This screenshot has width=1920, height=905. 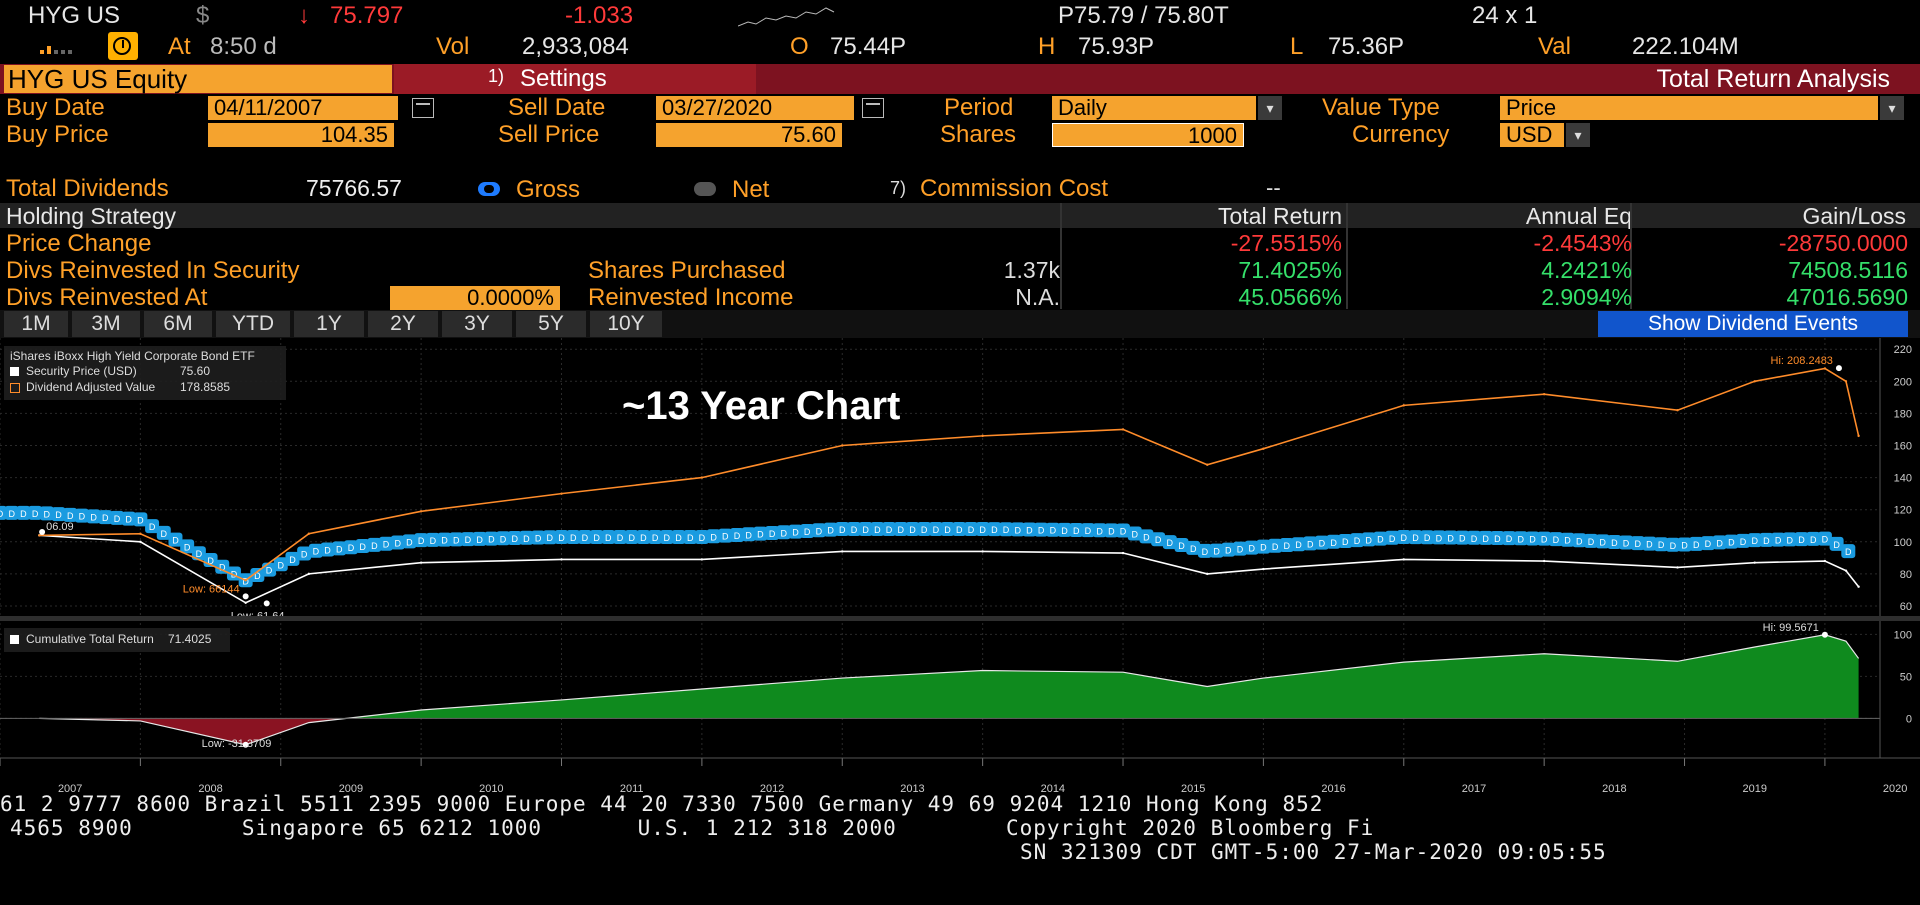 What do you see at coordinates (960, 618) in the screenshot?
I see `panel-divider` at bounding box center [960, 618].